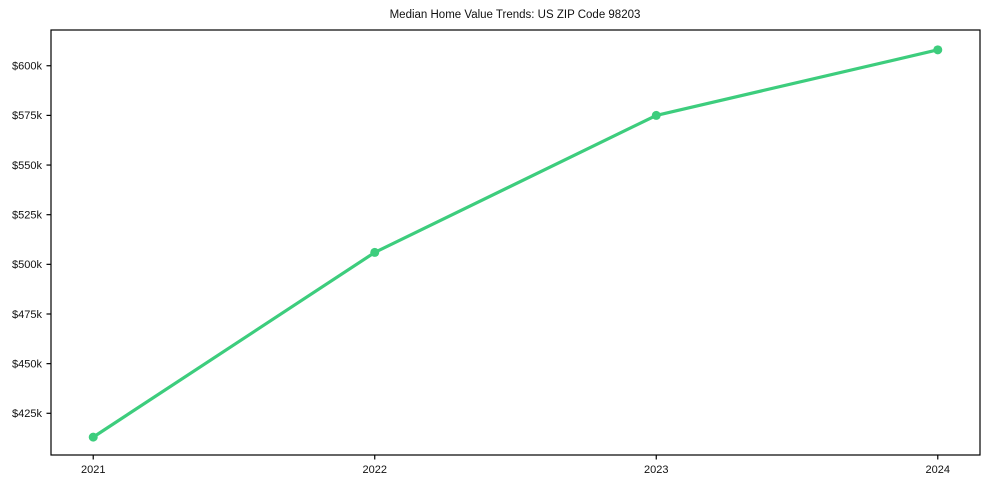 The image size is (990, 490). I want to click on y-tick-label: $600k, so click(27, 67).